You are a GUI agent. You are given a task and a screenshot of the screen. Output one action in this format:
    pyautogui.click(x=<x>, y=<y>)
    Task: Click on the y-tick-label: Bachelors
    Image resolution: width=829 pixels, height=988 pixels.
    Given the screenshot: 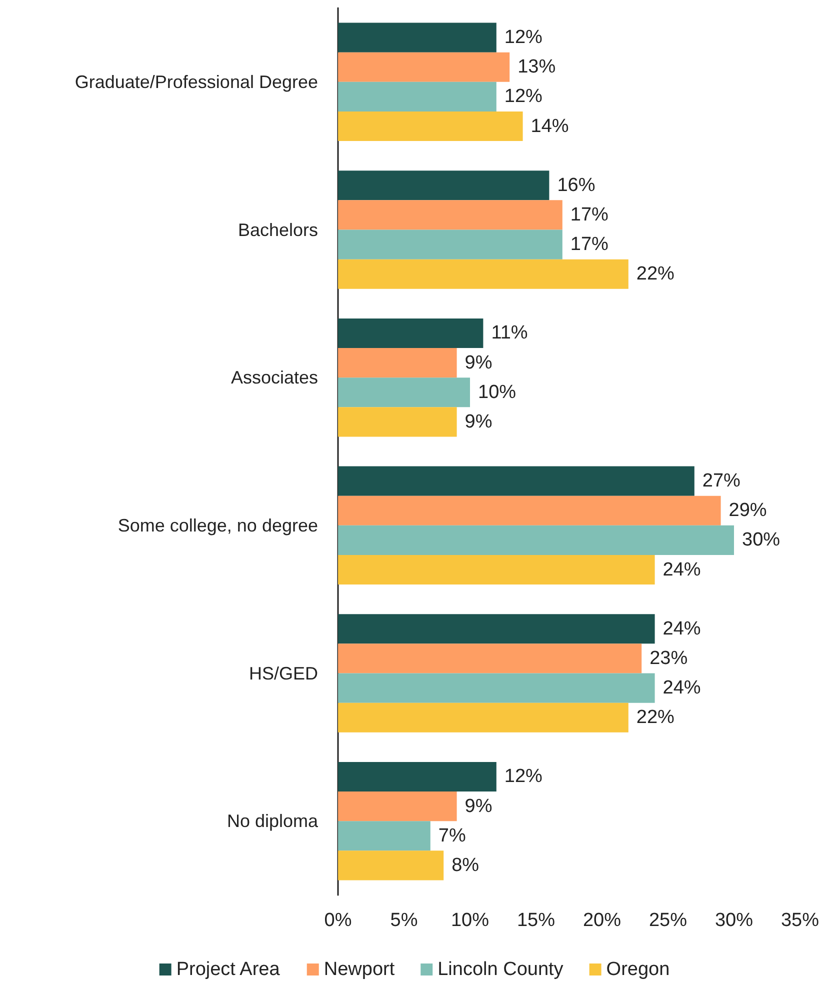 What is the action you would take?
    pyautogui.click(x=278, y=230)
    